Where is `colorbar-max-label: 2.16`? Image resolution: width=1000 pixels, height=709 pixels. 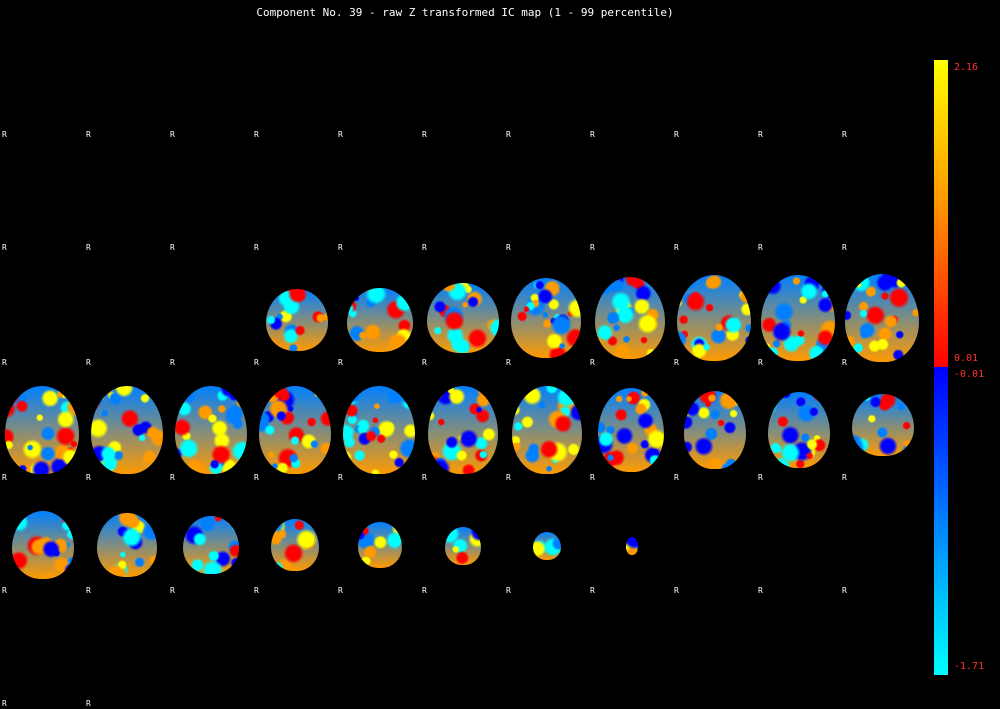
colorbar-max-label: 2.16 is located at coordinates (966, 67).